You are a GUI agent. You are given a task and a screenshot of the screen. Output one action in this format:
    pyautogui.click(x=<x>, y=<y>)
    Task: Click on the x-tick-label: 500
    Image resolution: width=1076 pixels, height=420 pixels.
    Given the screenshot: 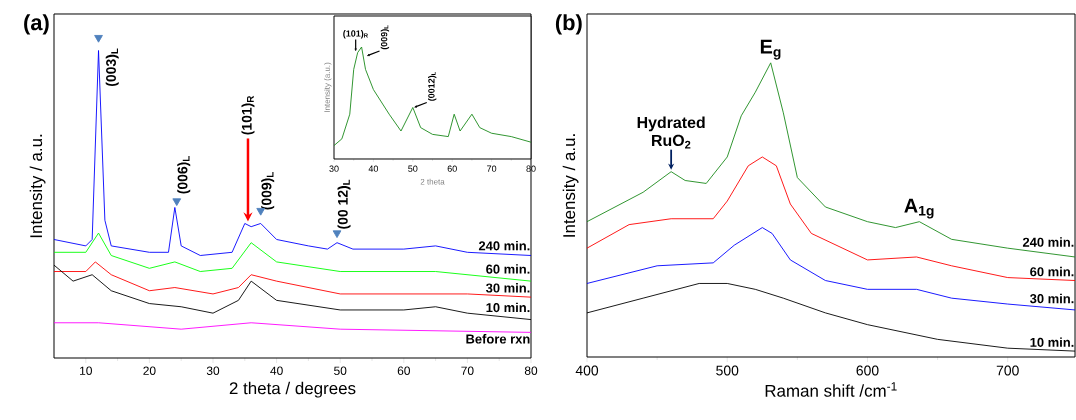 What is the action you would take?
    pyautogui.click(x=727, y=370)
    